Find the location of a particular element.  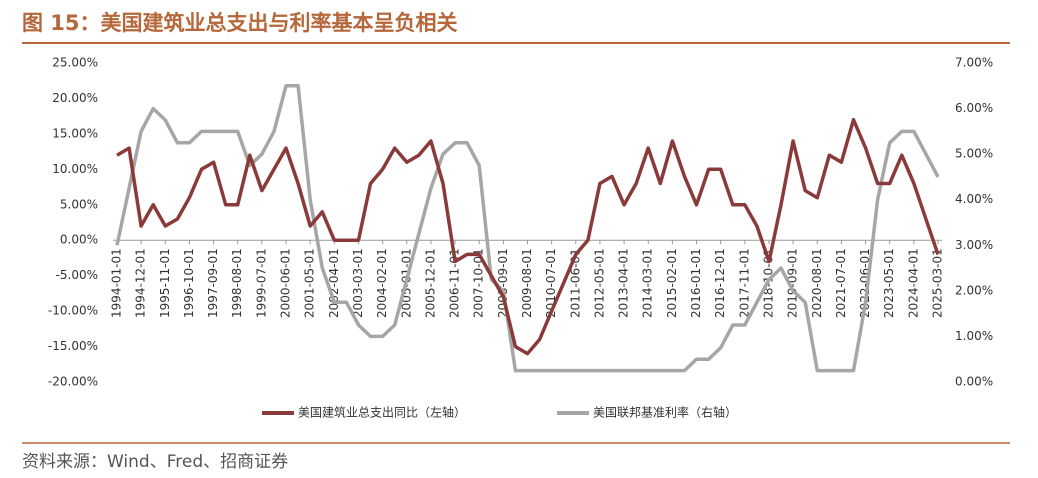

y-tick-label: -5.00% is located at coordinates (77, 275).